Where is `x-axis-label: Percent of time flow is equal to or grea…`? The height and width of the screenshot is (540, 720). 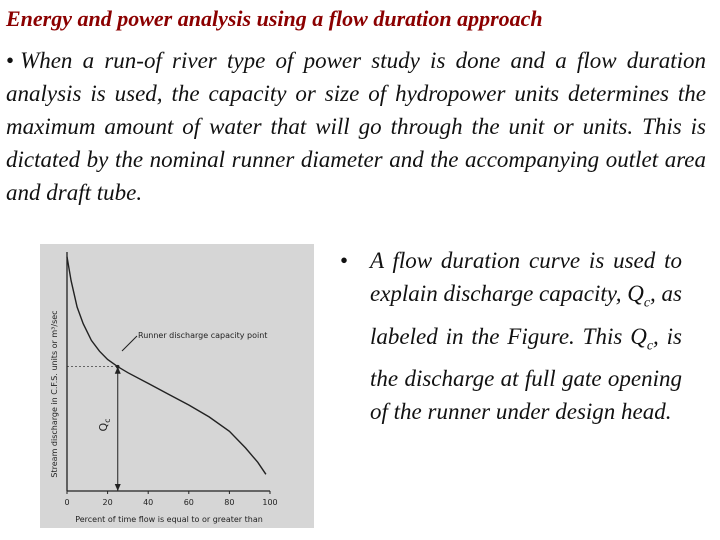
x-axis-label: Percent of time flow is equal to or grea… is located at coordinates (169, 519).